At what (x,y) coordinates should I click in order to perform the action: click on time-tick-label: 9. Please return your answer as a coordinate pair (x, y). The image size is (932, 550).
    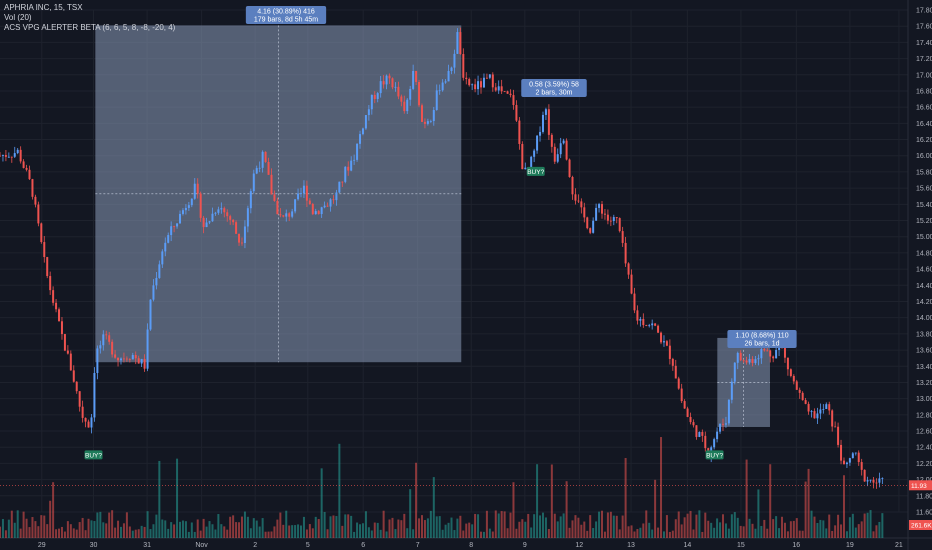
    Looking at the image, I should click on (525, 545).